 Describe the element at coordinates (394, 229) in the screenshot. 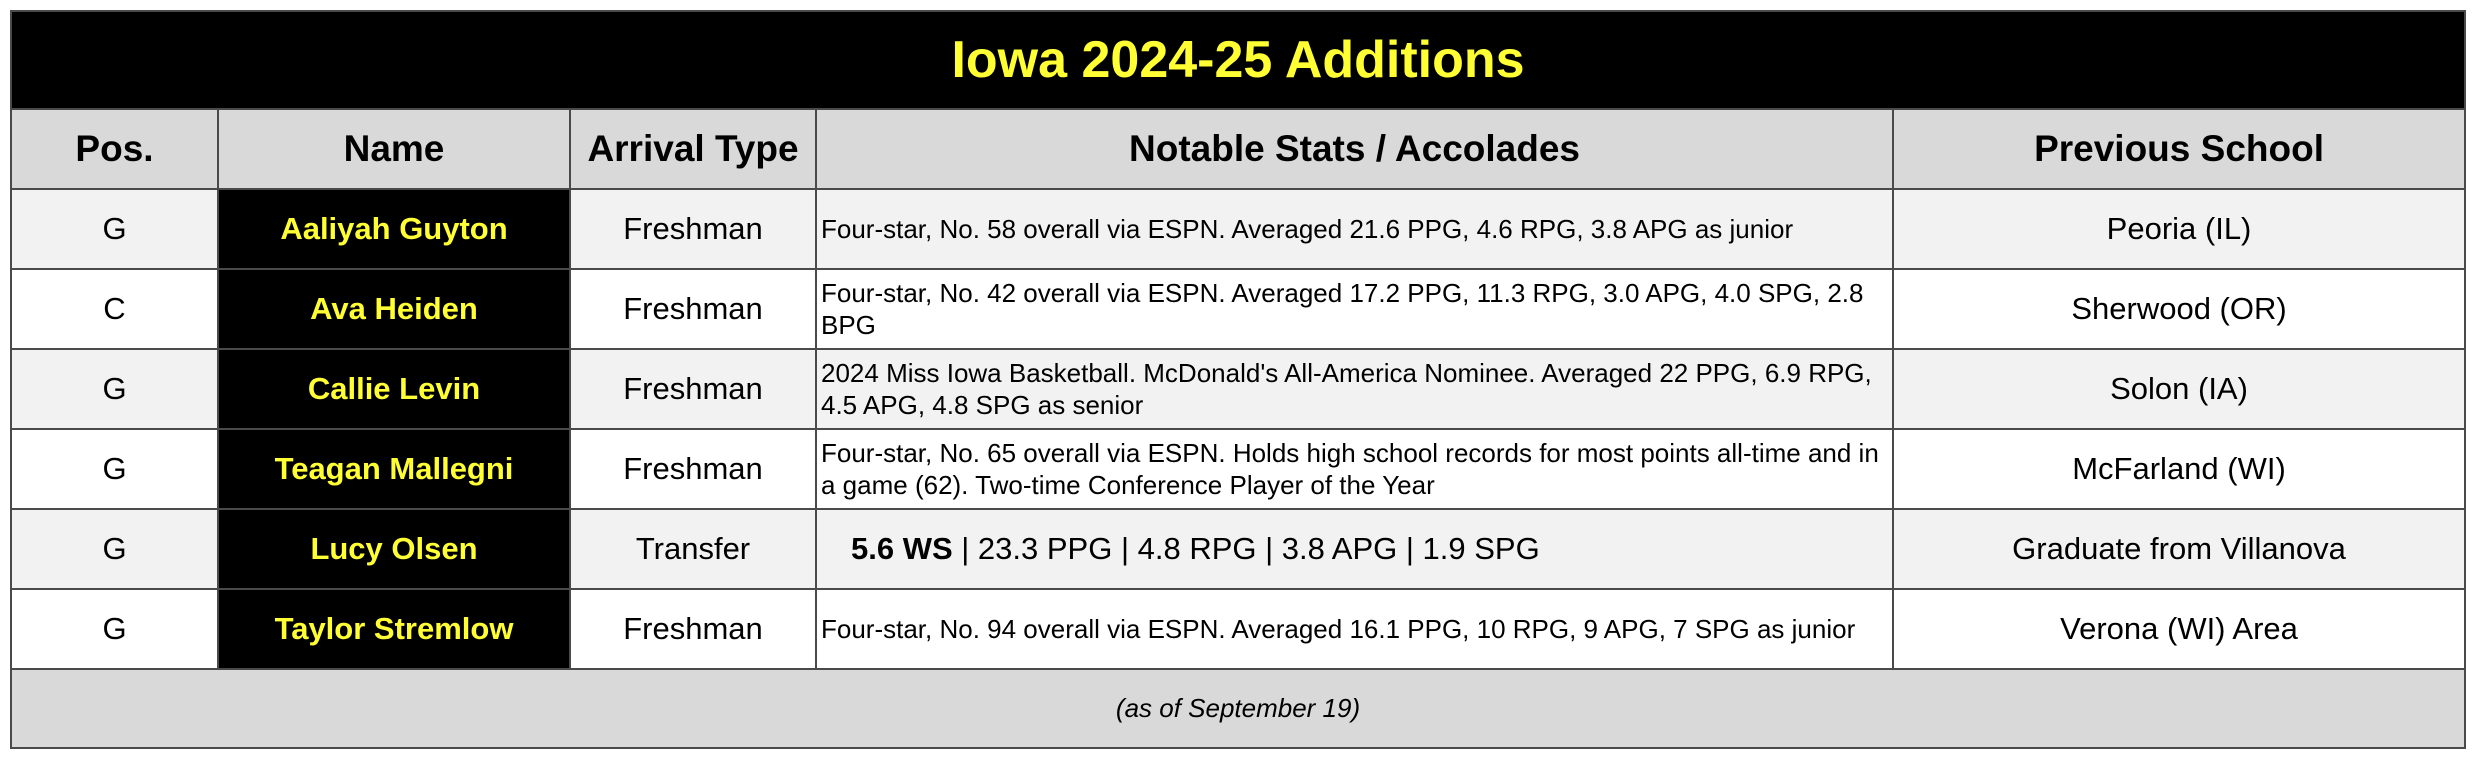

I see `cell-name: Aaliyah Guyton` at that location.